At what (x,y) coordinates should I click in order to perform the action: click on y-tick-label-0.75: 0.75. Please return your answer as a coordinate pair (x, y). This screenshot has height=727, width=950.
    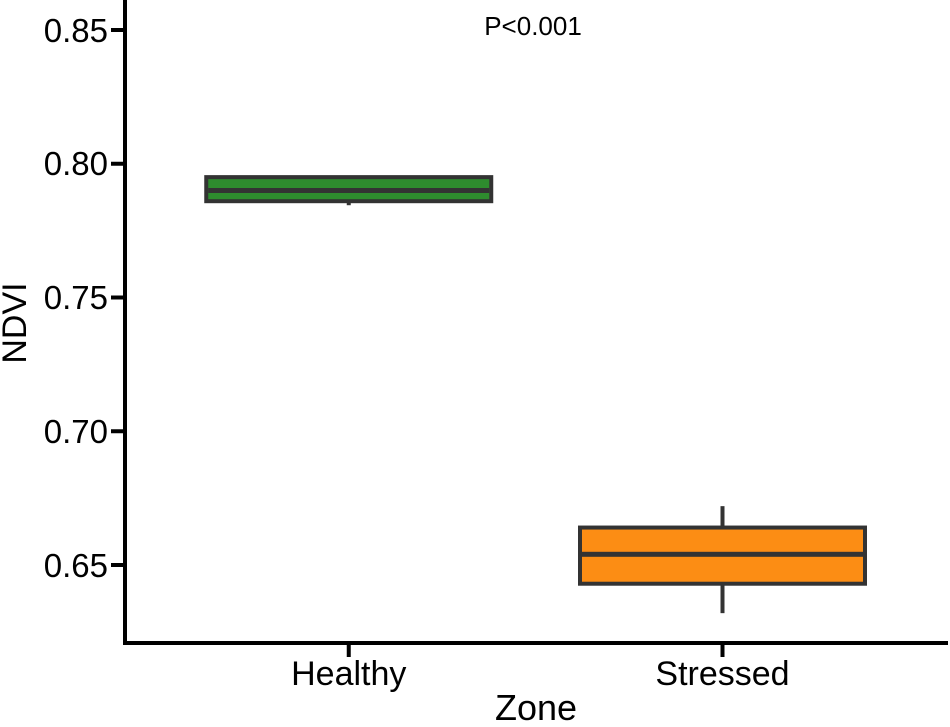
    Looking at the image, I should click on (75, 297).